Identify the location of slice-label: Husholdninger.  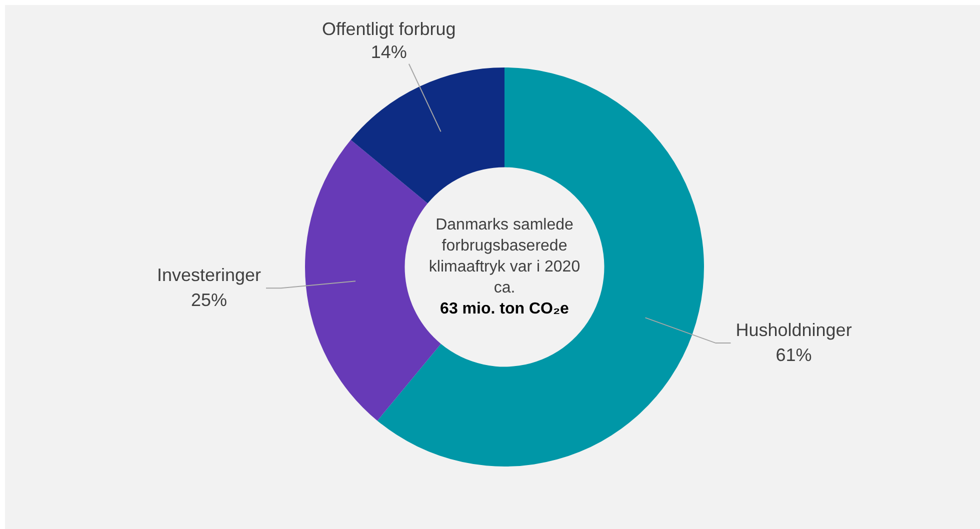
(794, 330).